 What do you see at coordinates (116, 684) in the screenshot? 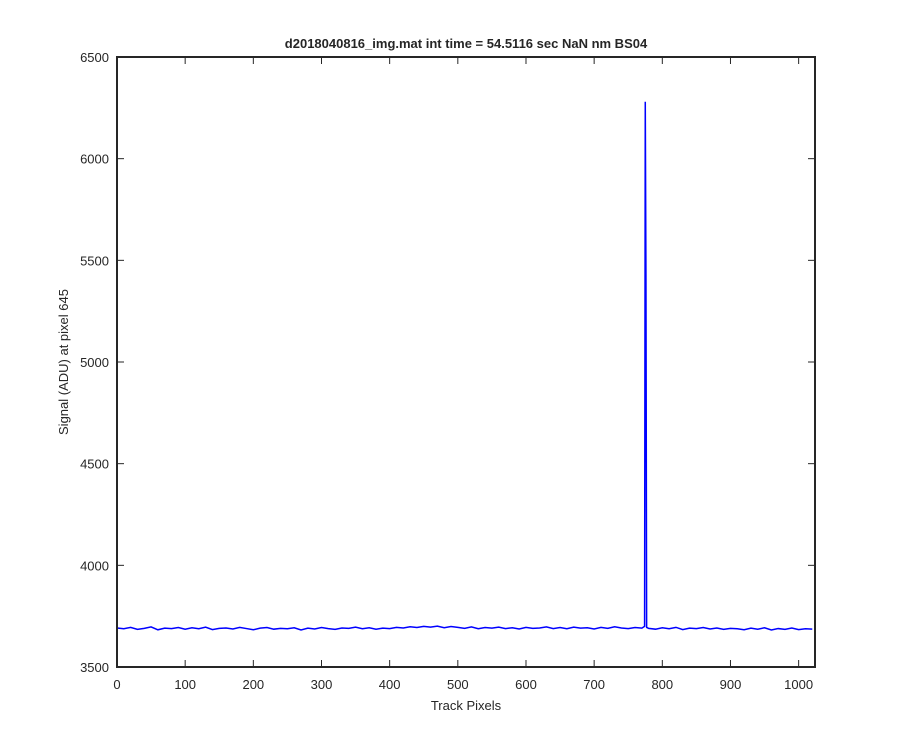
I see `x-tick-label: 0` at bounding box center [116, 684].